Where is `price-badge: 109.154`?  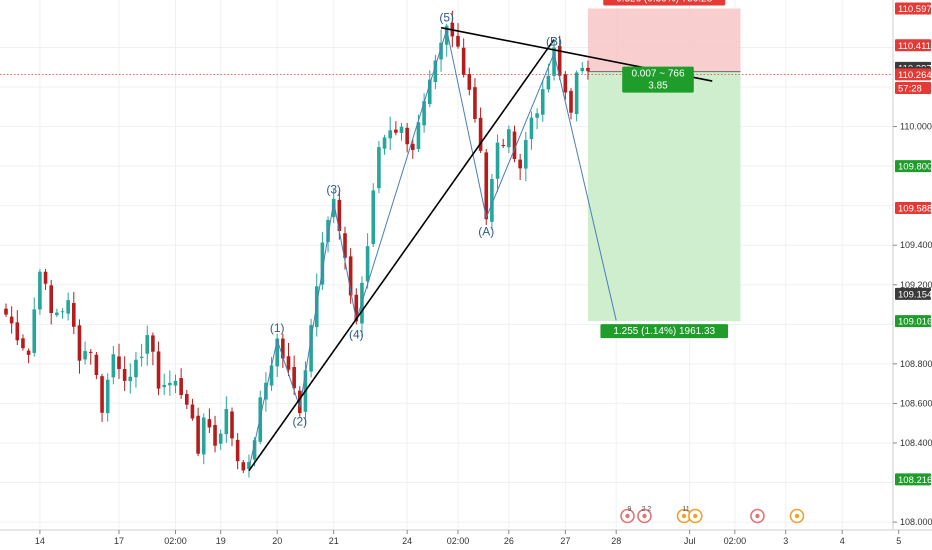 price-badge: 109.154 is located at coordinates (913, 293).